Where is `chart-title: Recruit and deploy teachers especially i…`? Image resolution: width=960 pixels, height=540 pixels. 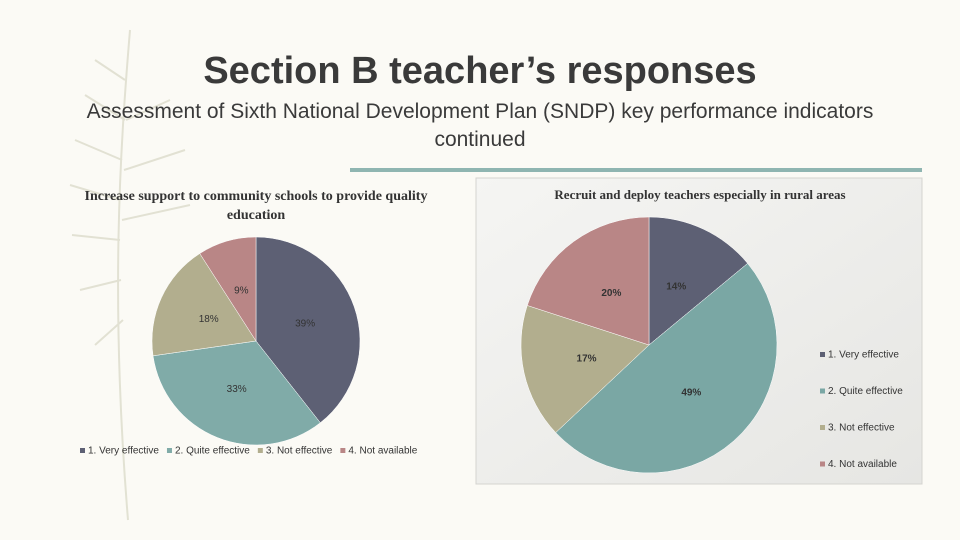 chart-title: Recruit and deploy teachers especially i… is located at coordinates (700, 194).